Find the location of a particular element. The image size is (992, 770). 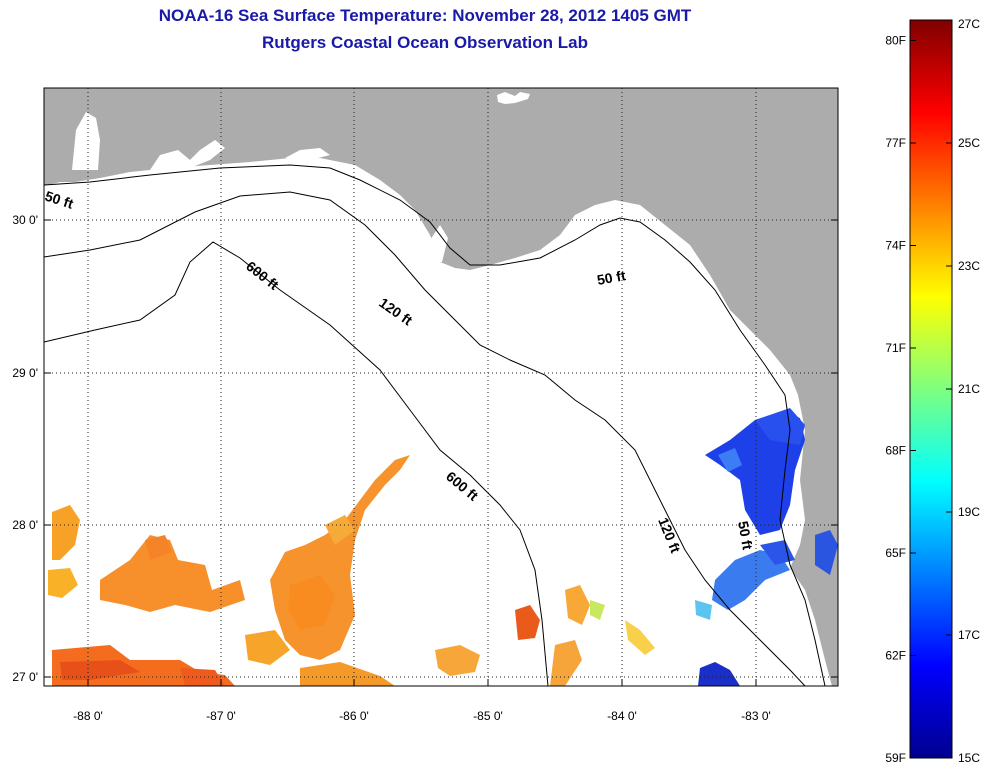

sst-cool-patches is located at coordinates (766, 547).